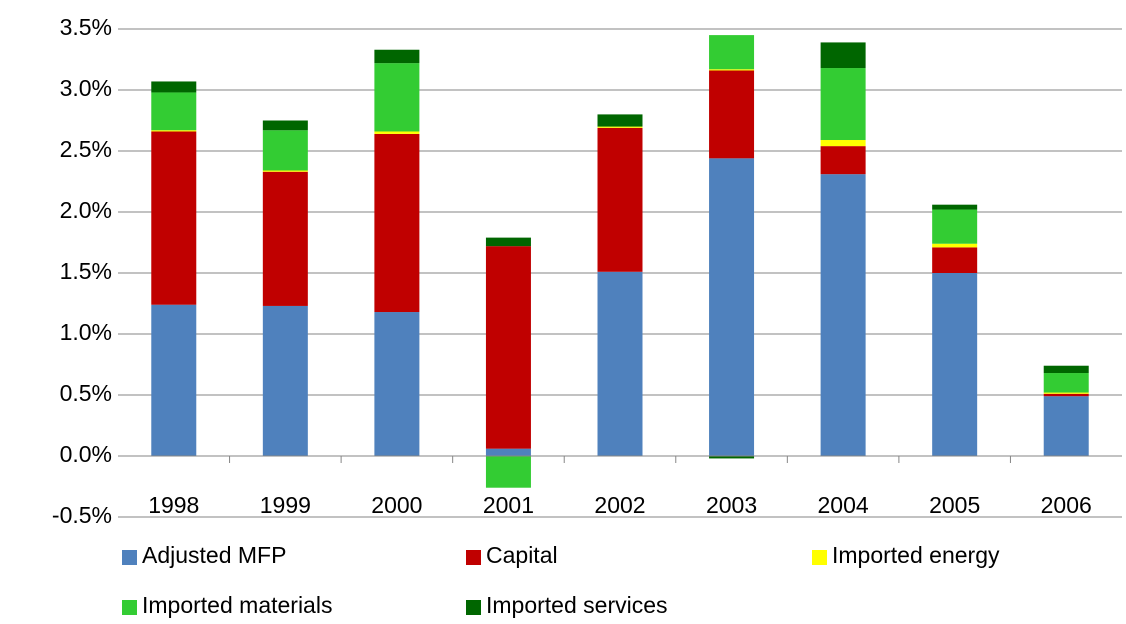  I want to click on x-tick-label: 2001, so click(508, 505).